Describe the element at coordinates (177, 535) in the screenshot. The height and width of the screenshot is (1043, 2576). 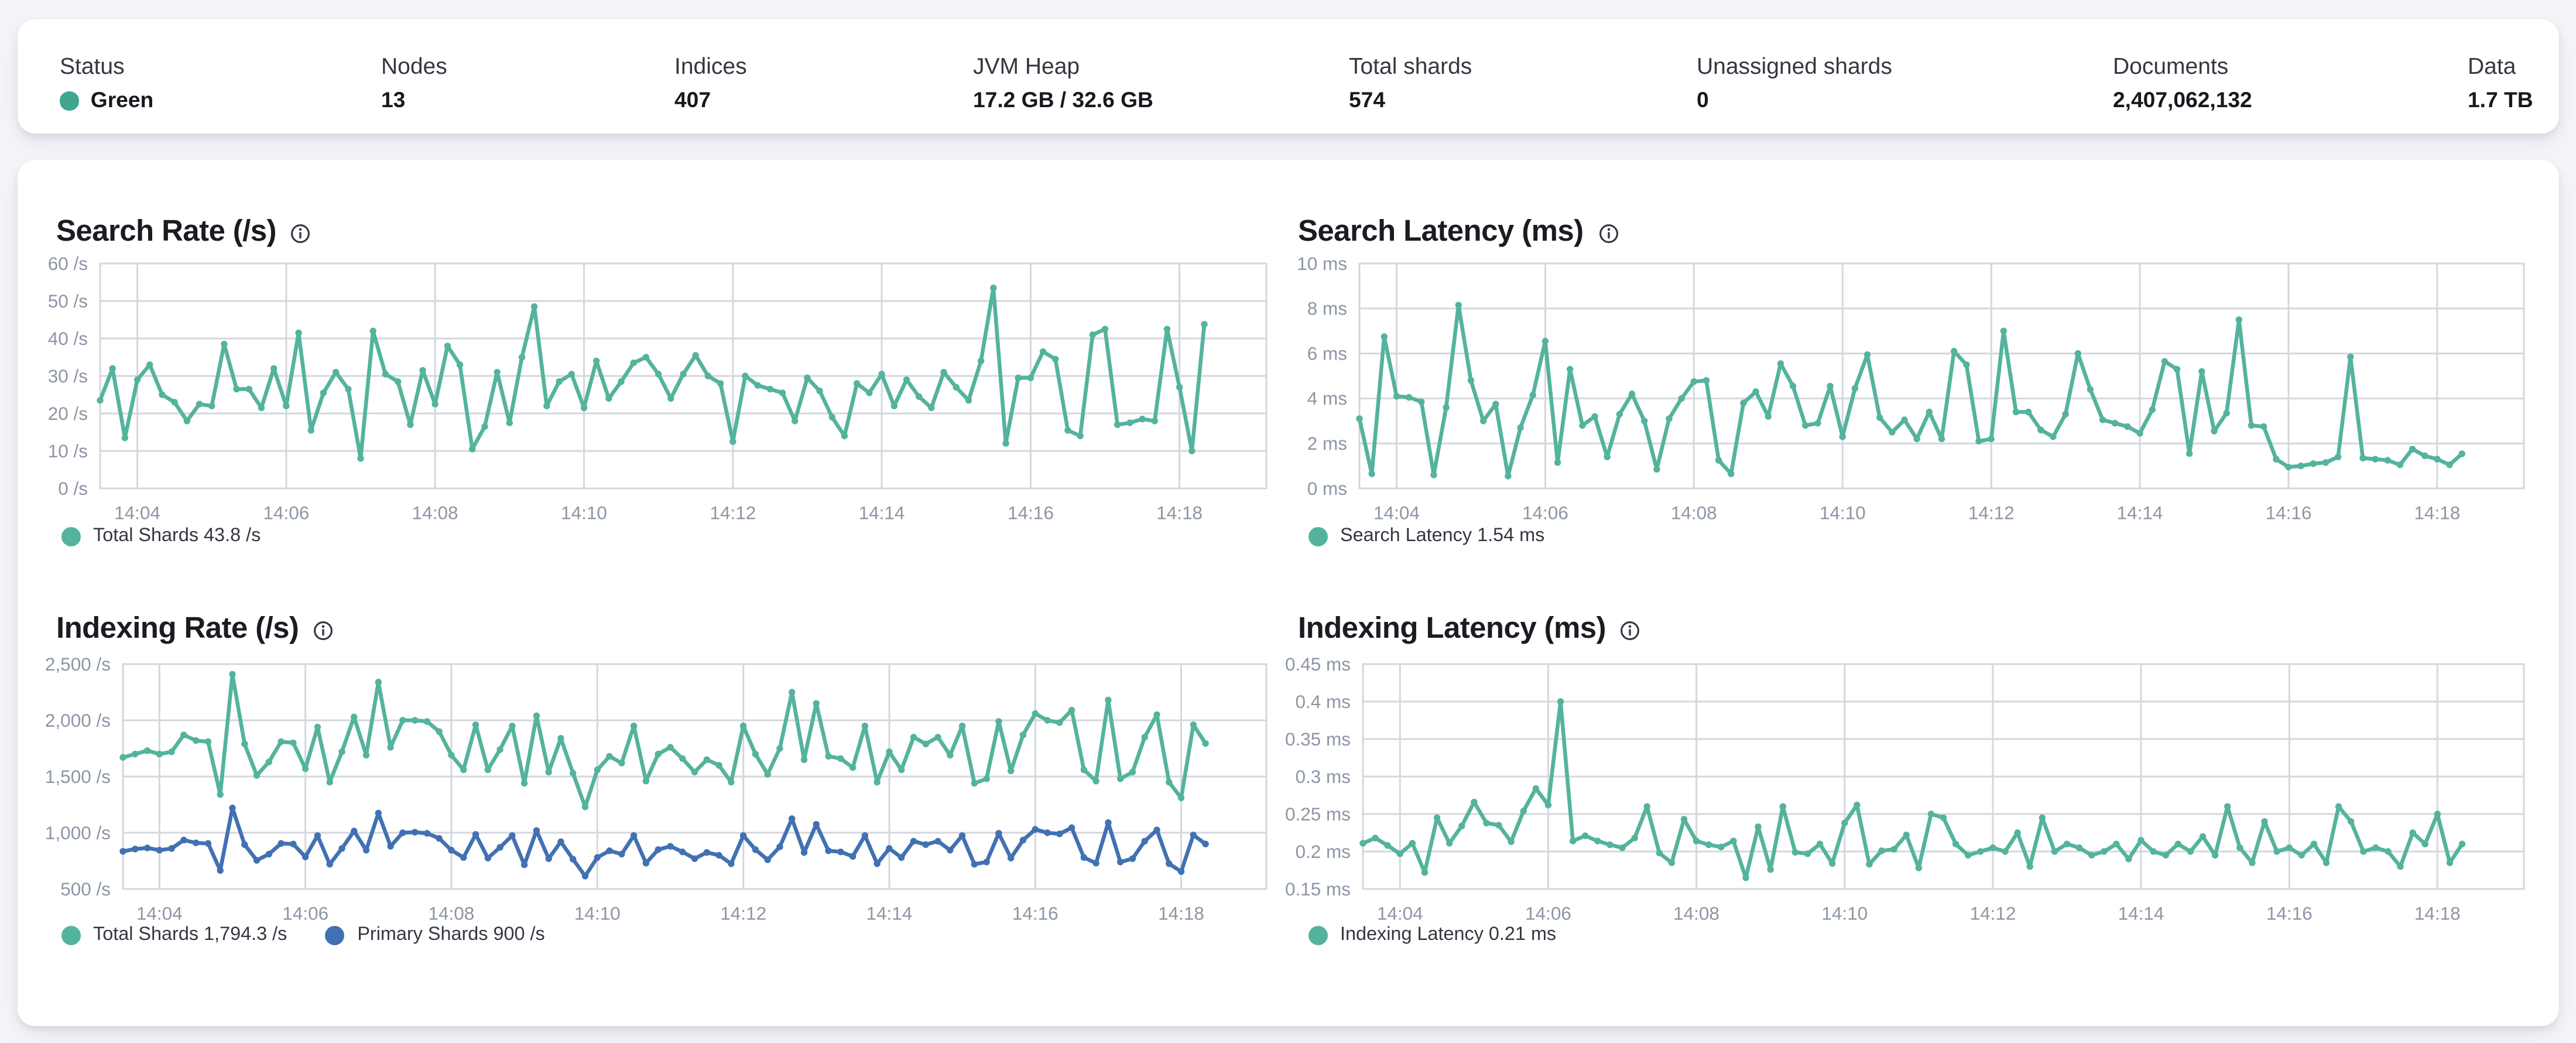
I see `legend-label: Total Shards 43.8 /s` at that location.